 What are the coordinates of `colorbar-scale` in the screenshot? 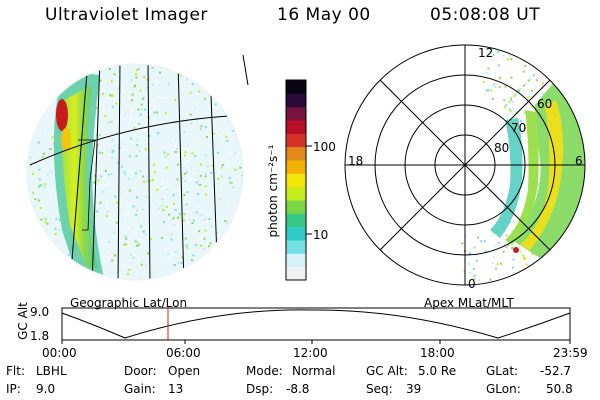 It's located at (296, 180).